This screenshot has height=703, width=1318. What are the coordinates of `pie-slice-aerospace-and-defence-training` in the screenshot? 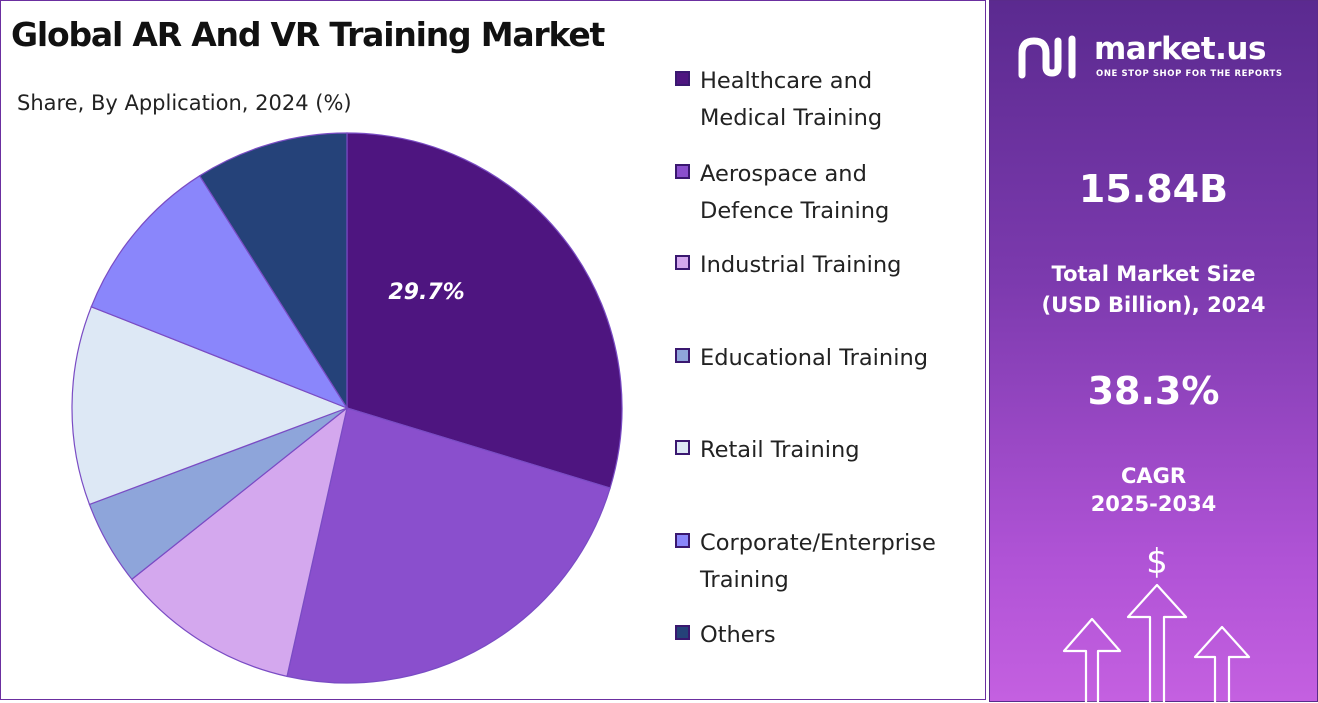 It's located at (448, 545).